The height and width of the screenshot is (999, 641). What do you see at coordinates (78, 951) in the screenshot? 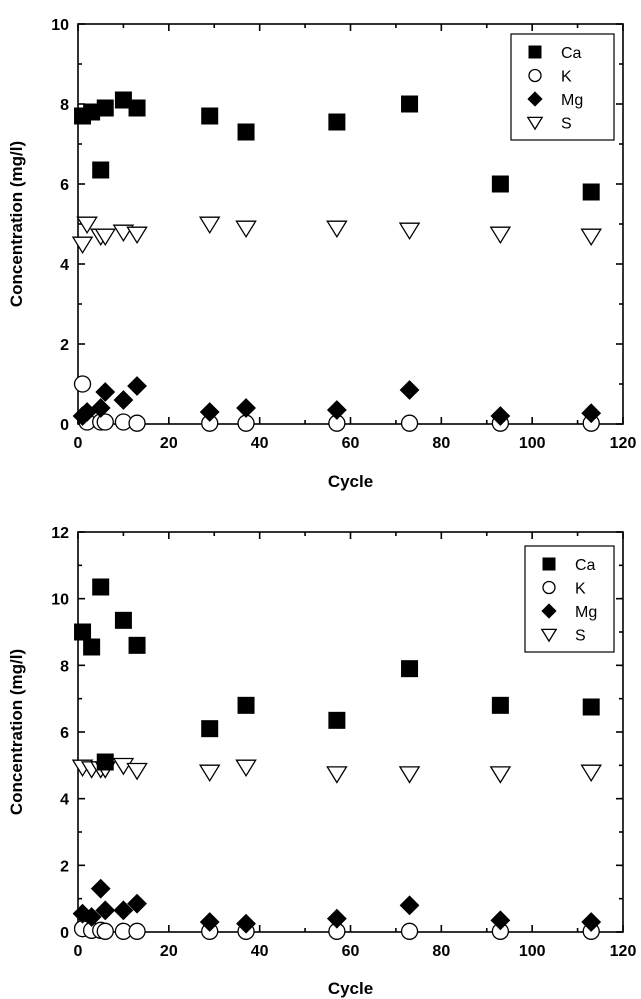
I see `x-tick-label: 0` at bounding box center [78, 951].